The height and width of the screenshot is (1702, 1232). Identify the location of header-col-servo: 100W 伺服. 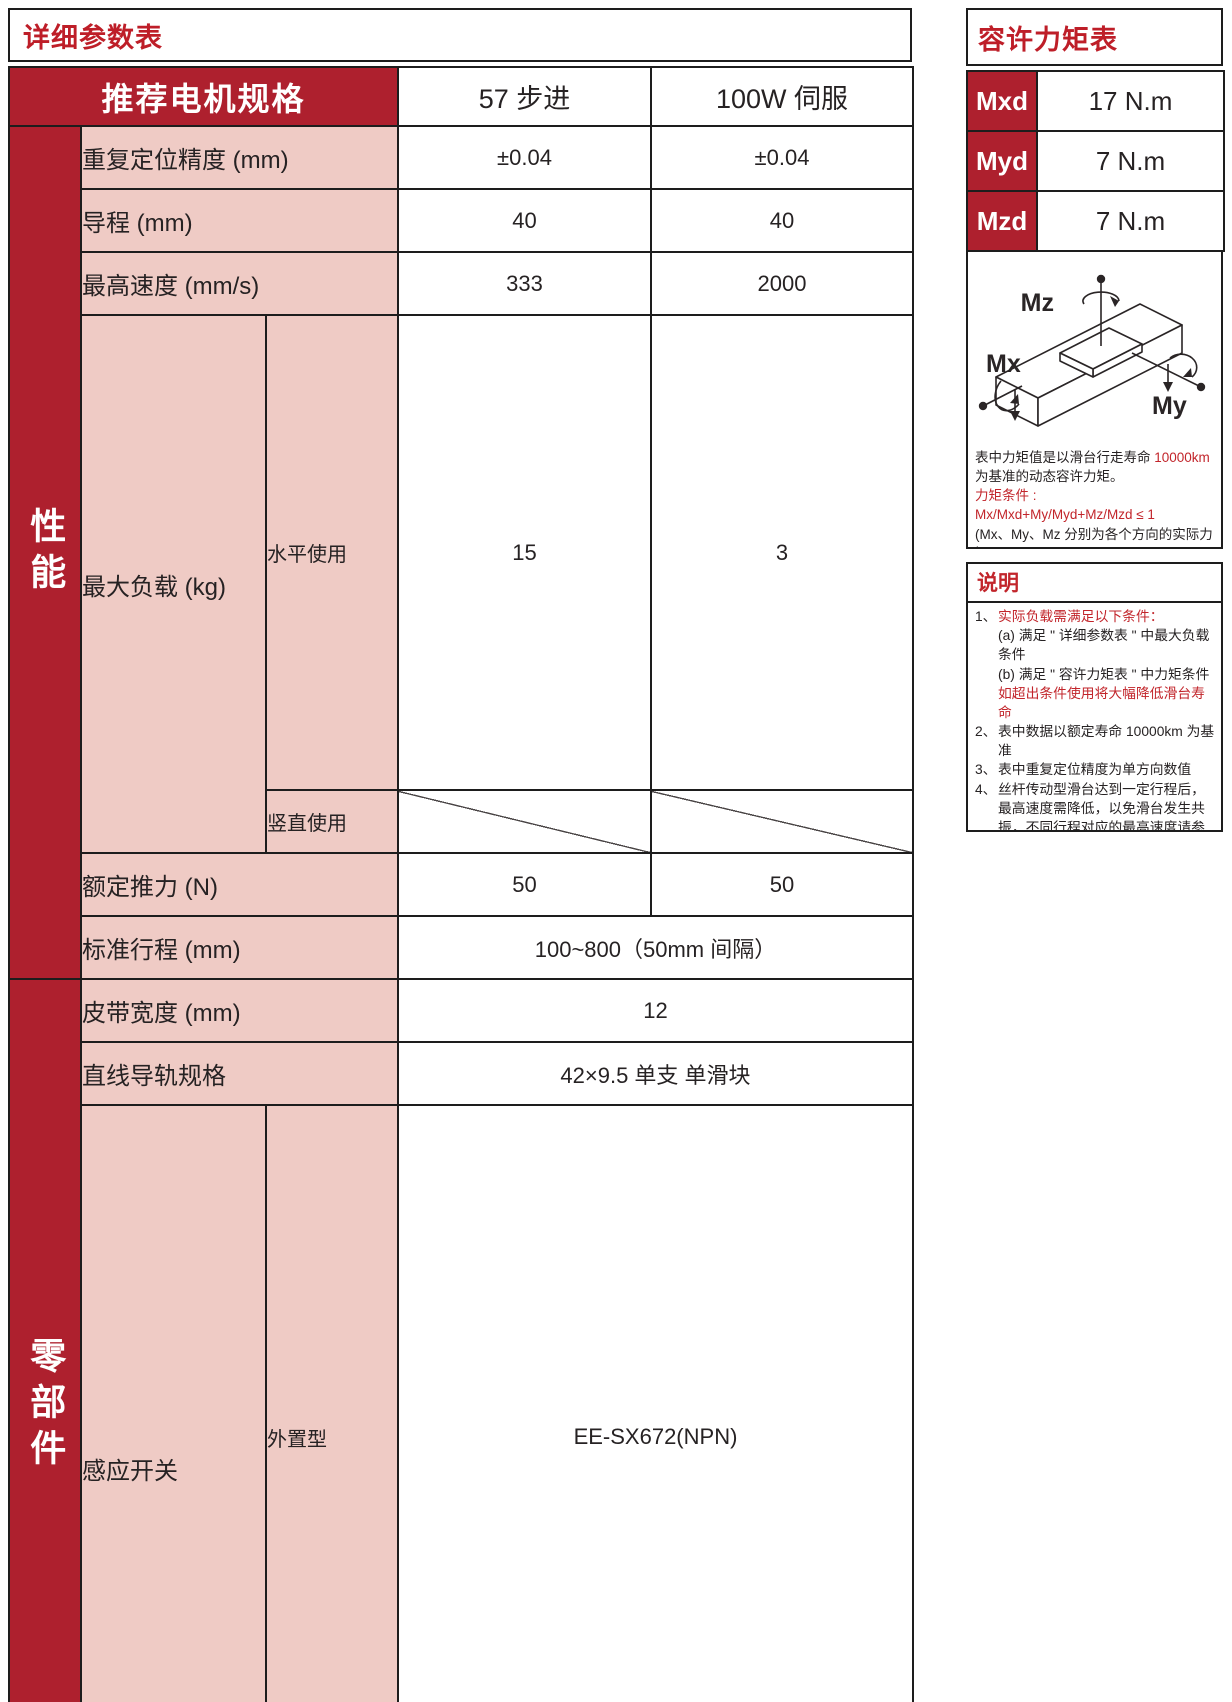
(782, 96).